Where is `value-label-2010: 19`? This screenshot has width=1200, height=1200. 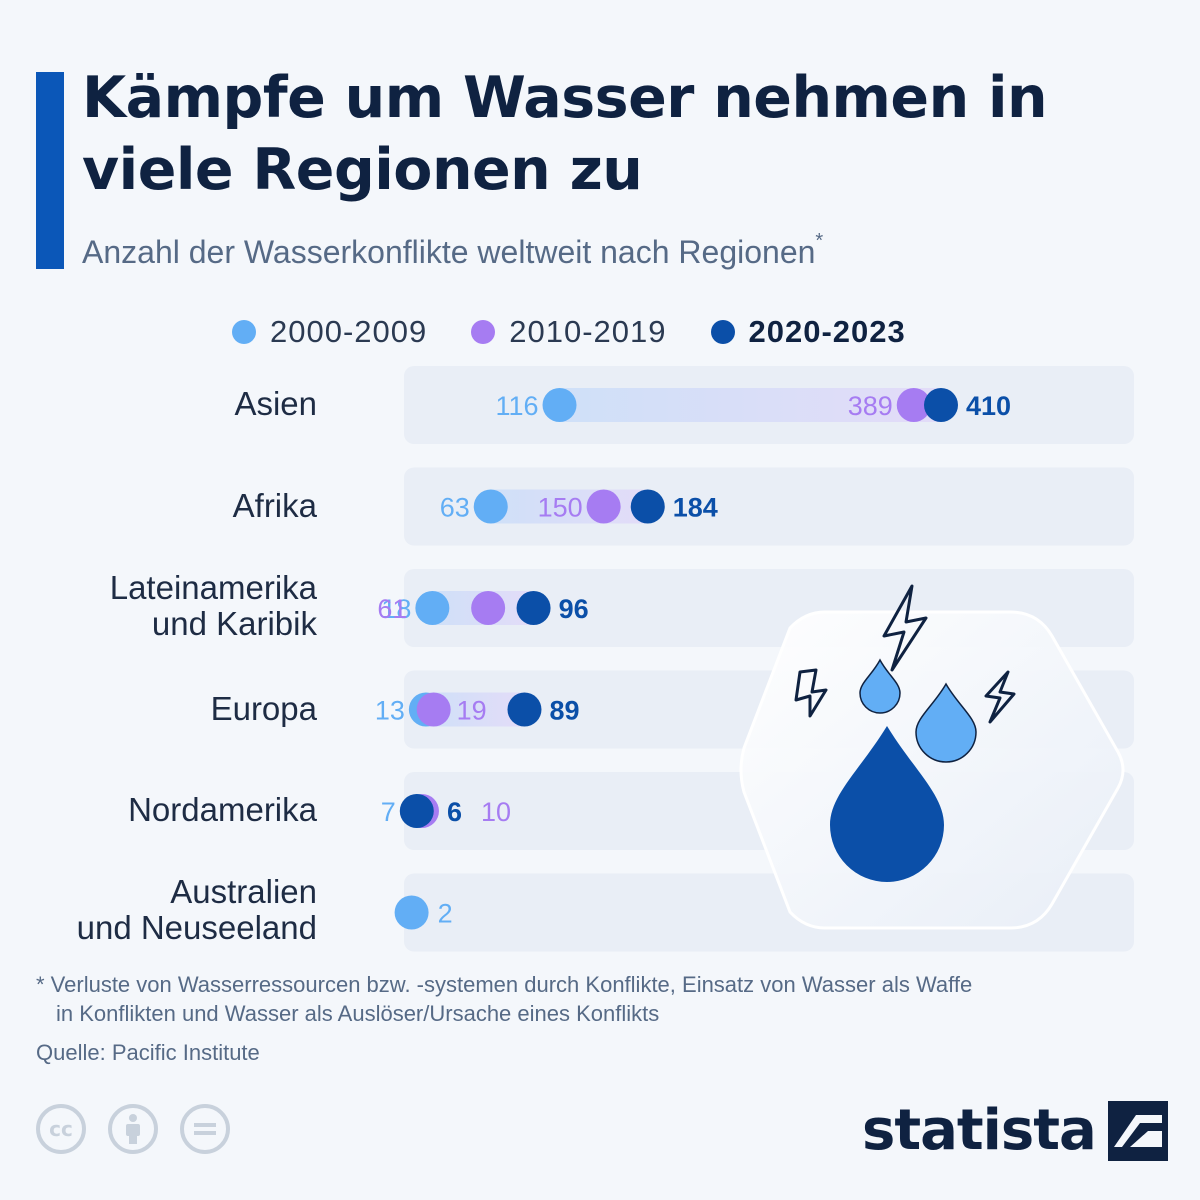
value-label-2010: 19 is located at coordinates (472, 711).